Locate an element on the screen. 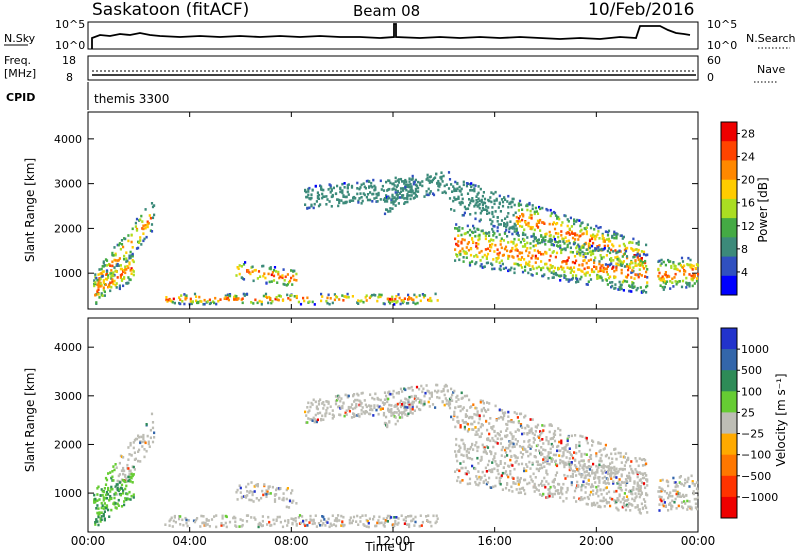 This screenshot has width=800, height=554. nsearch-label: N.Search is located at coordinates (771, 38).